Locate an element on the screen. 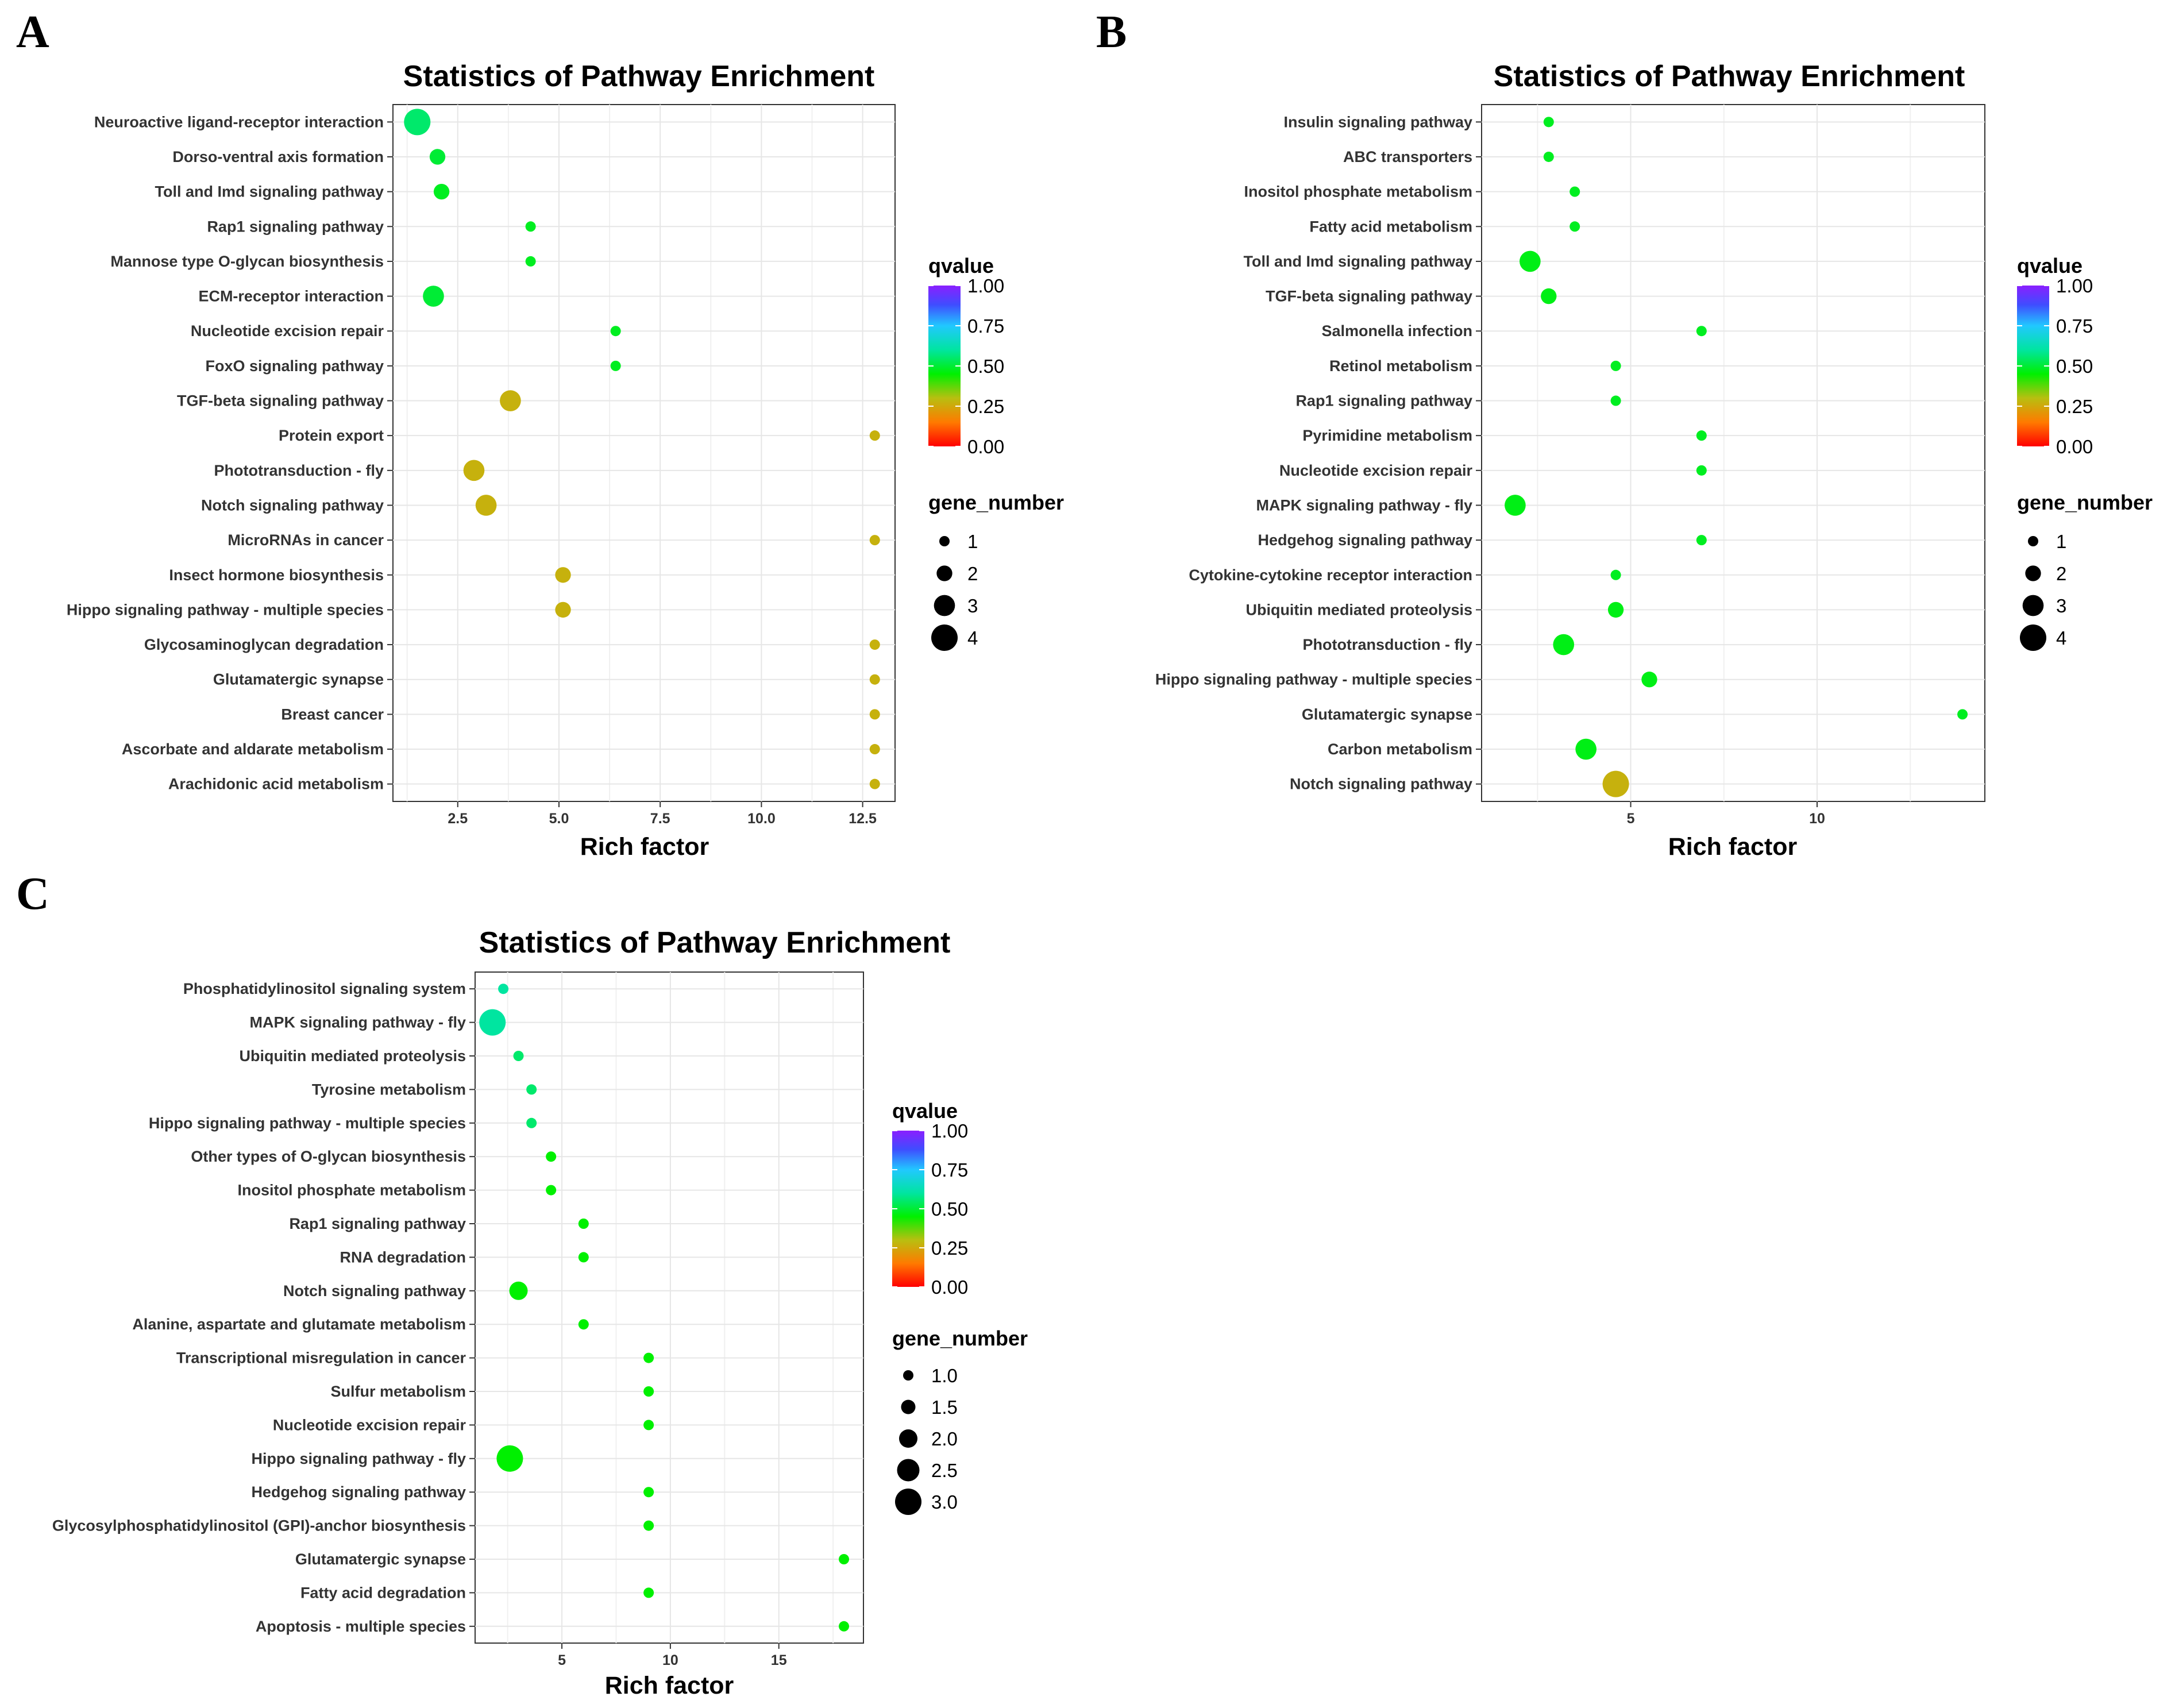 This screenshot has width=2175, height=1708. pathway-label: Insulin signaling pathway is located at coordinates (1377, 121).